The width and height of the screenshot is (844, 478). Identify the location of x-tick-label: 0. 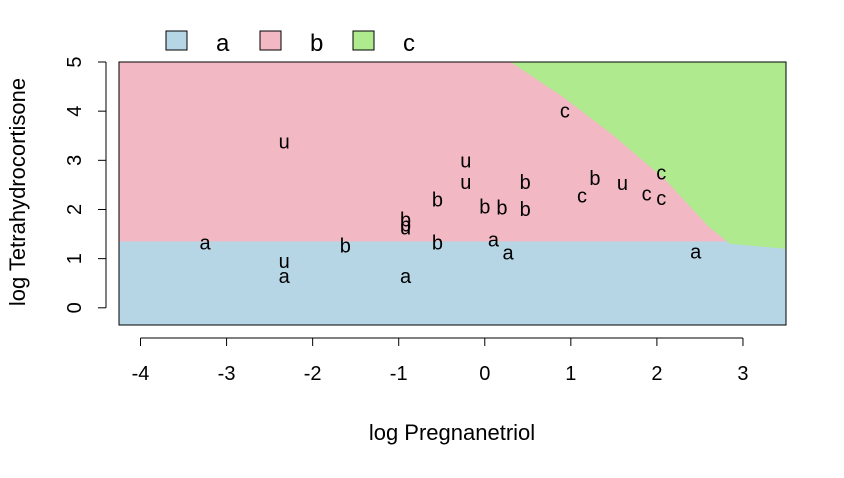
(484, 374).